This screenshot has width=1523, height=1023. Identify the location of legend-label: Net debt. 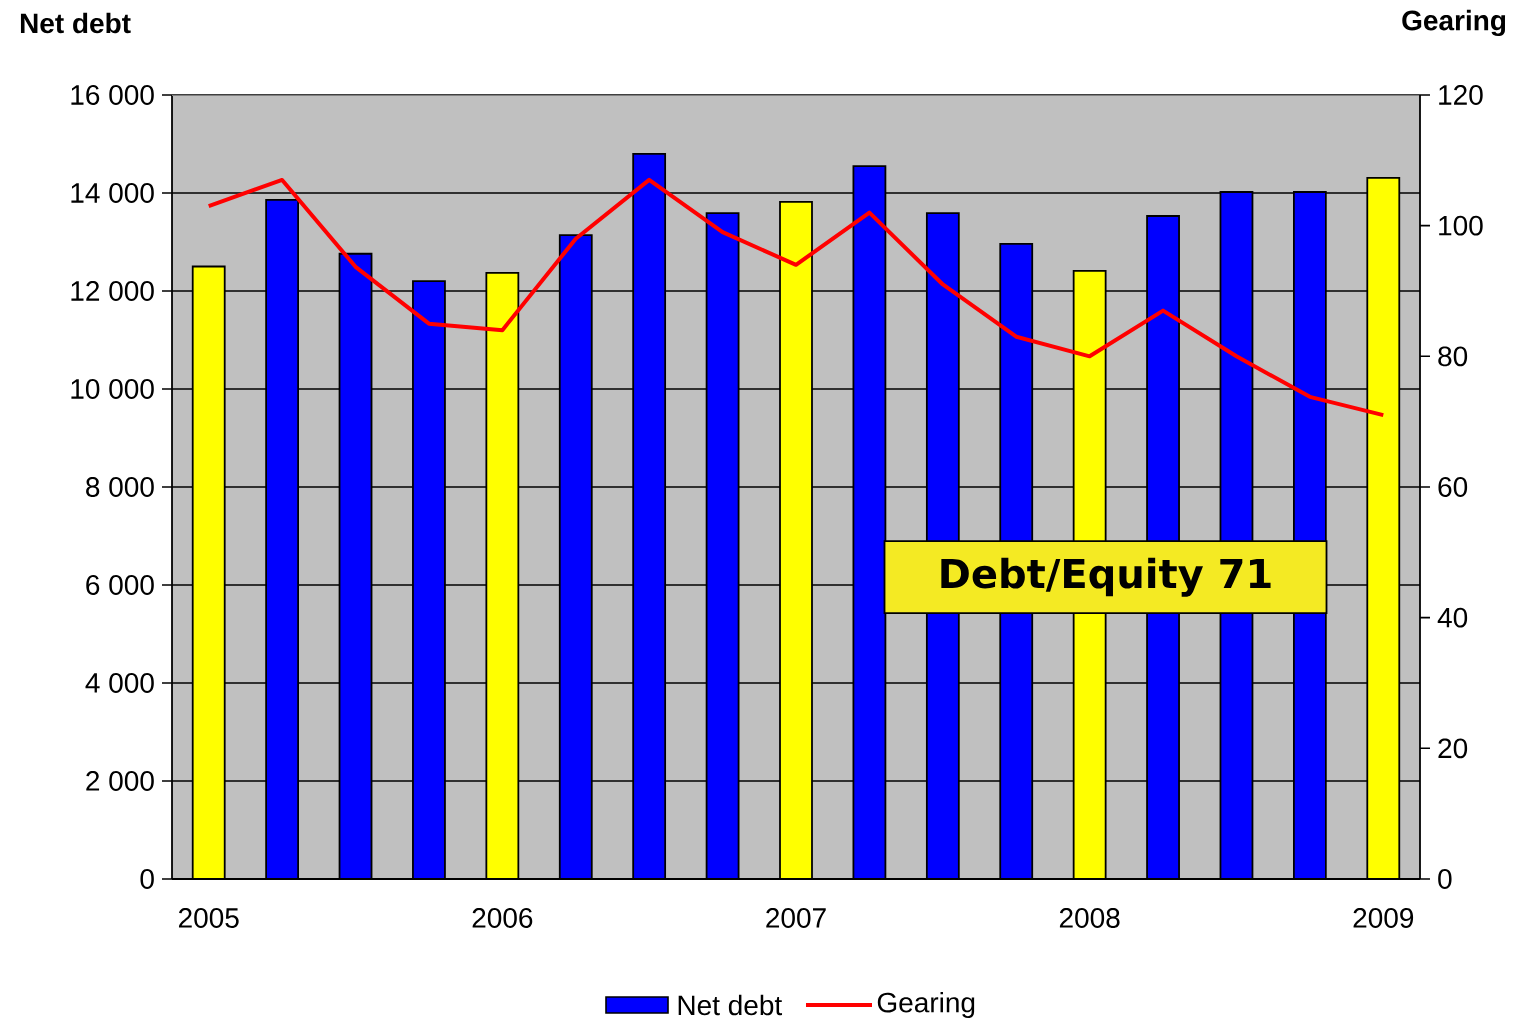
(730, 1005).